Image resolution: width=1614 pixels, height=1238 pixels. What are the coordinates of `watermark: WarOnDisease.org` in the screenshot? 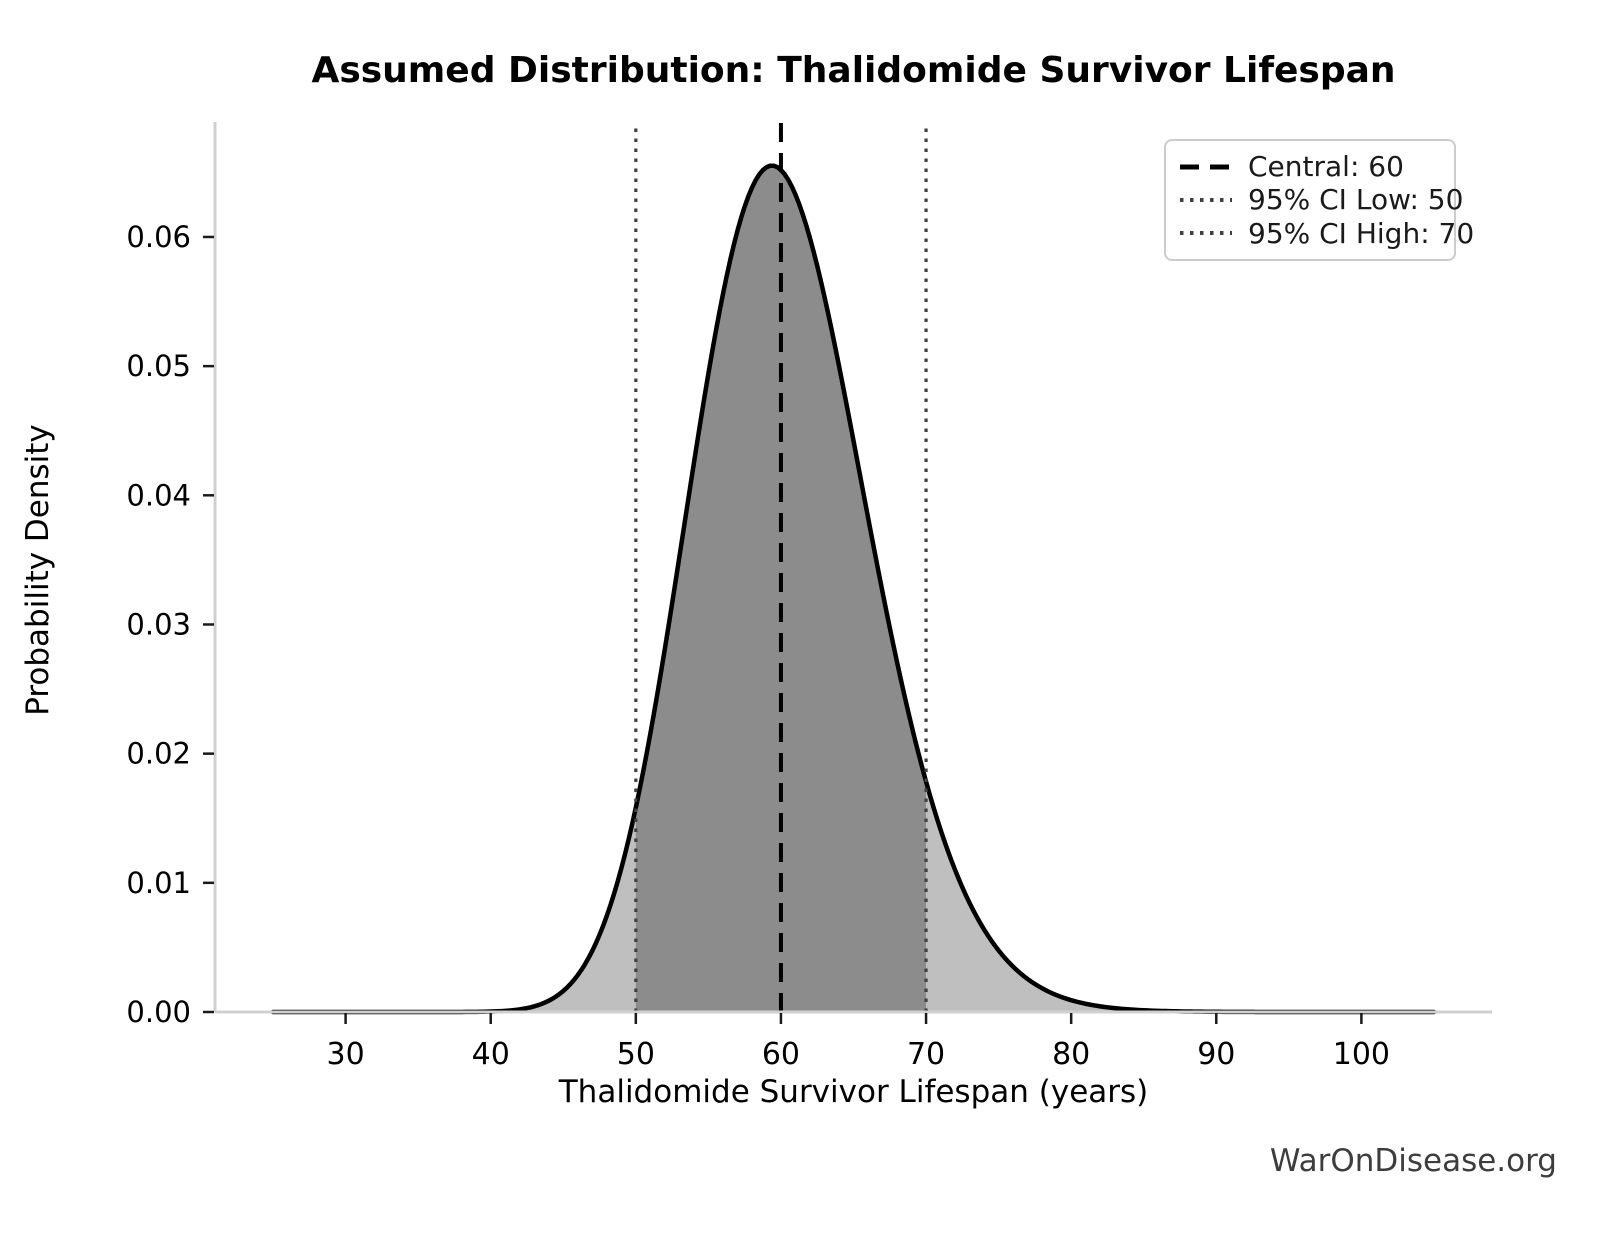 It's located at (1413, 1161).